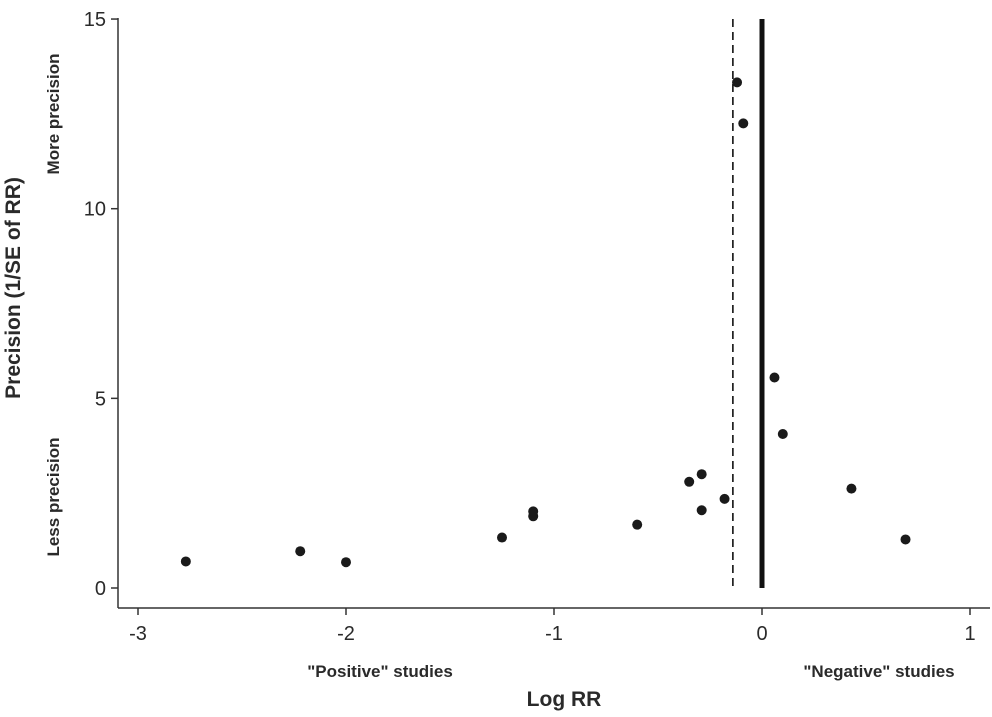 This screenshot has height=717, width=992. I want to click on x-axis-label: Log RR, so click(564, 699).